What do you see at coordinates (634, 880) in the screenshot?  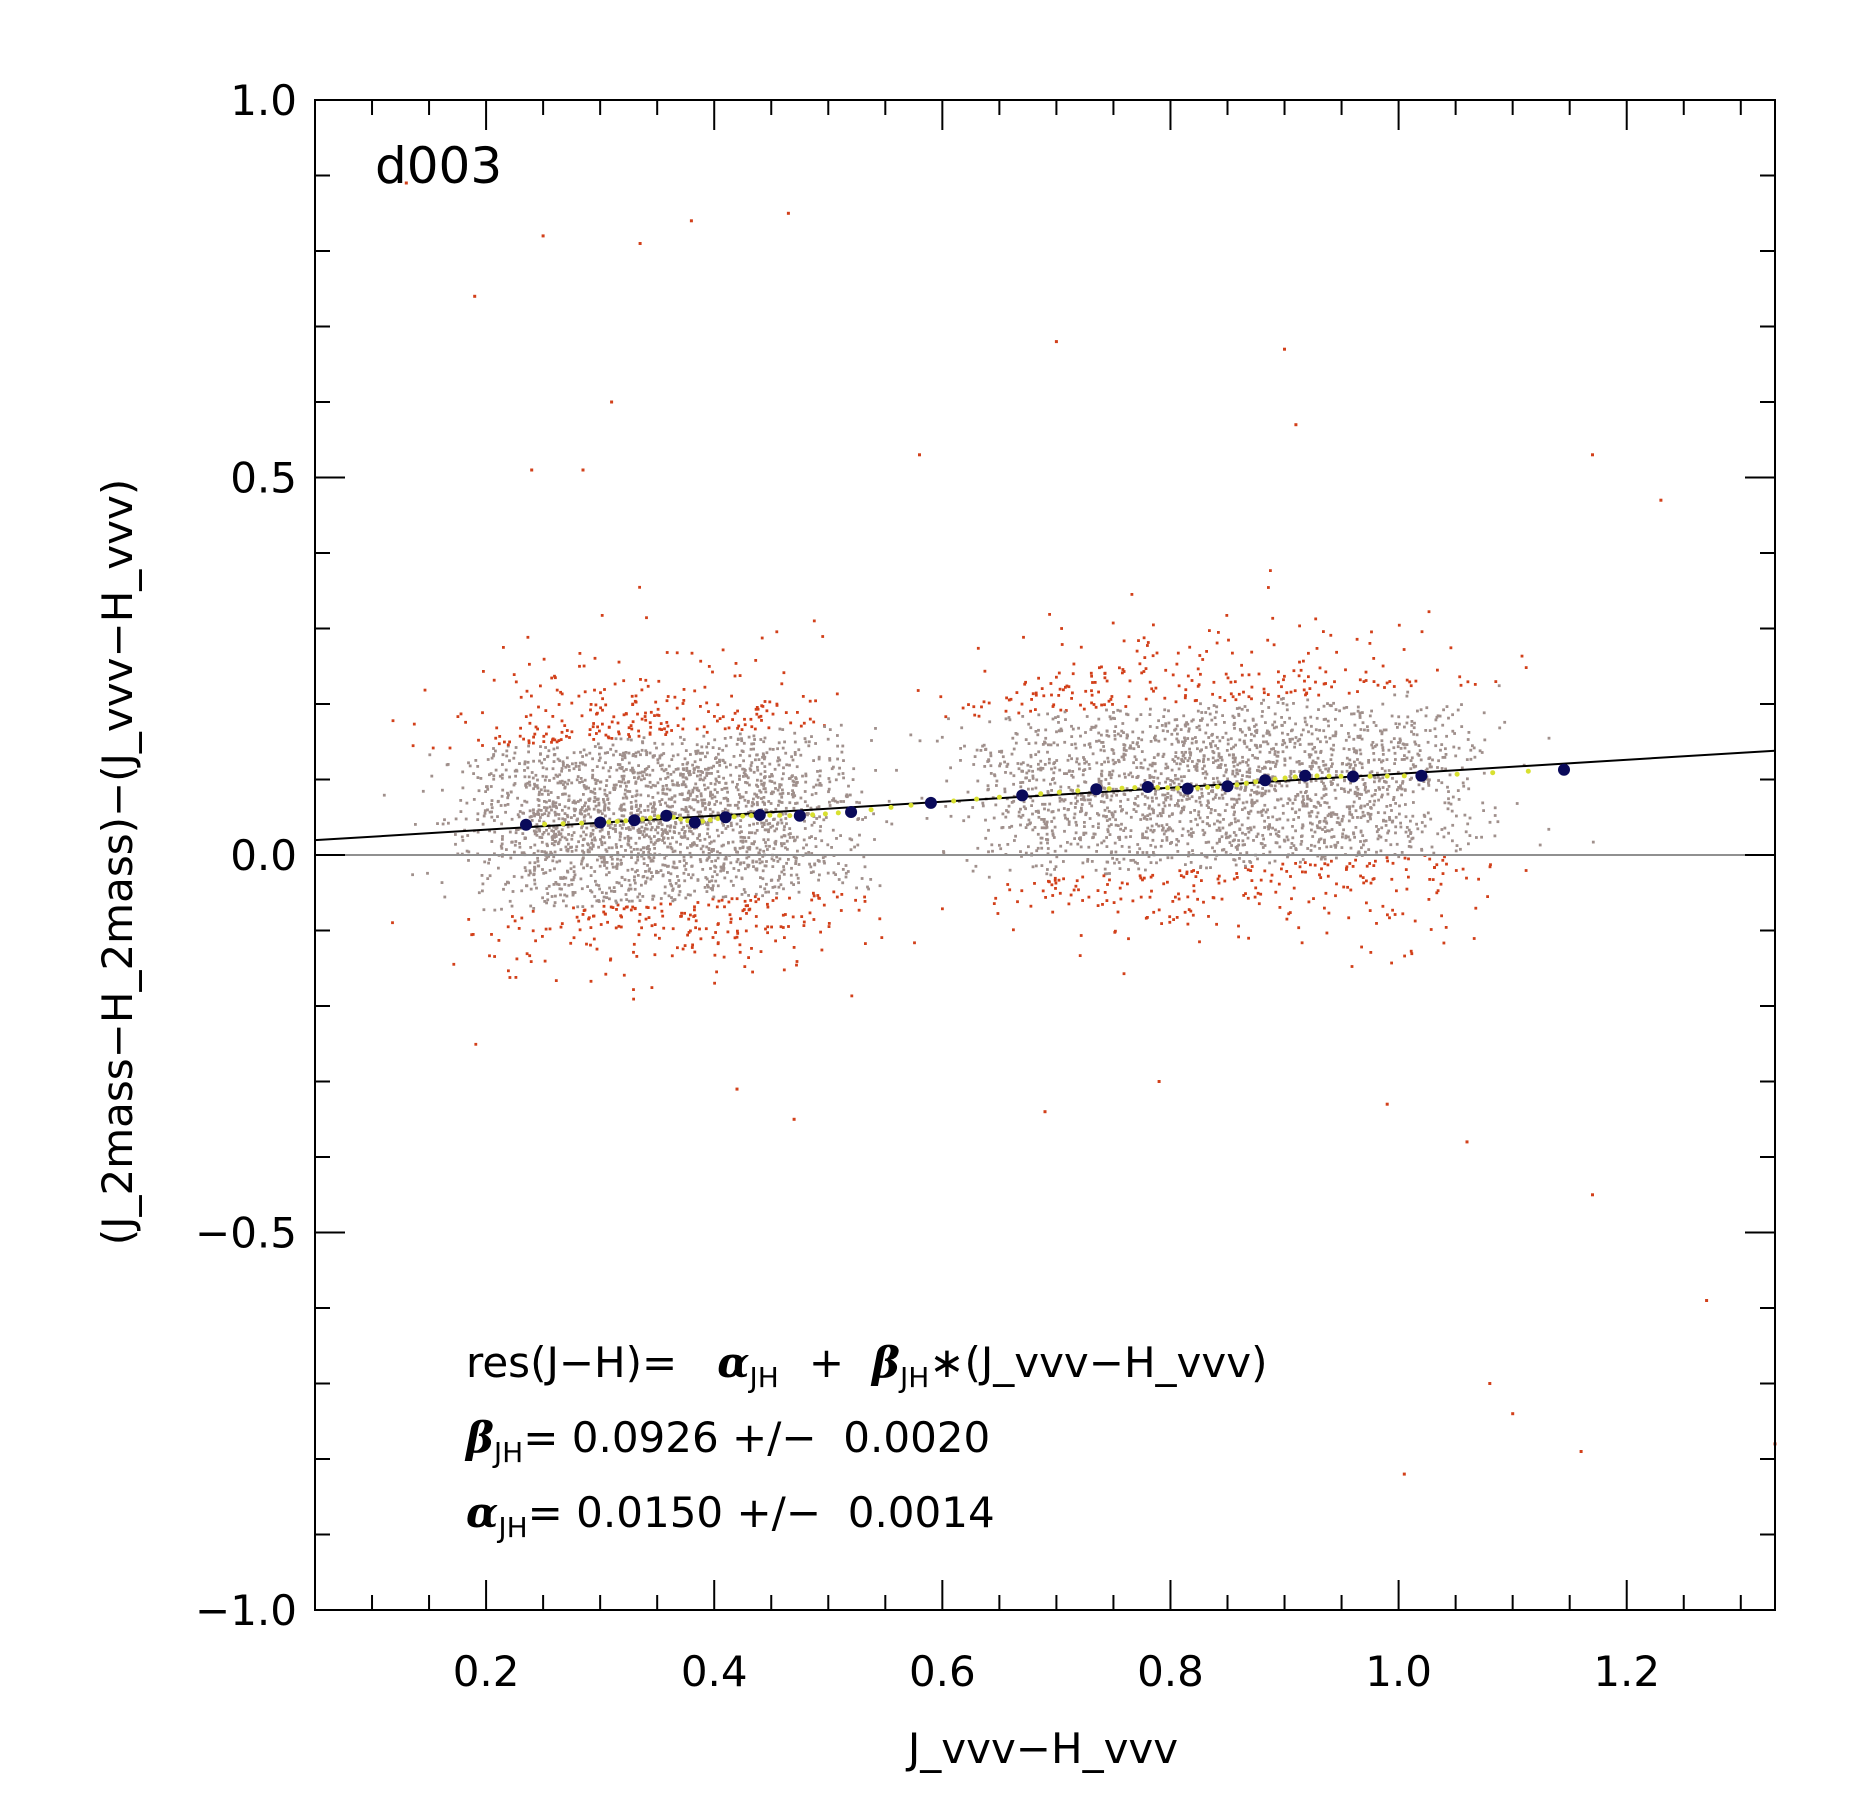 I see `scatter-point-1974` at bounding box center [634, 880].